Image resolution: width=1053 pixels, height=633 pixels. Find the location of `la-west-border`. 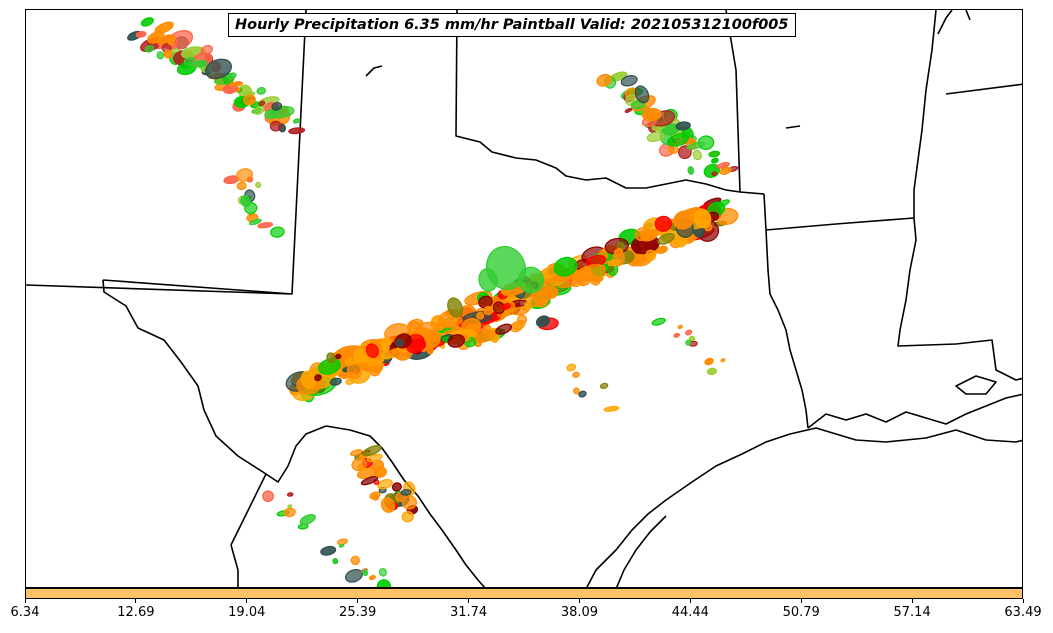

la-west-border is located at coordinates (786, 311).